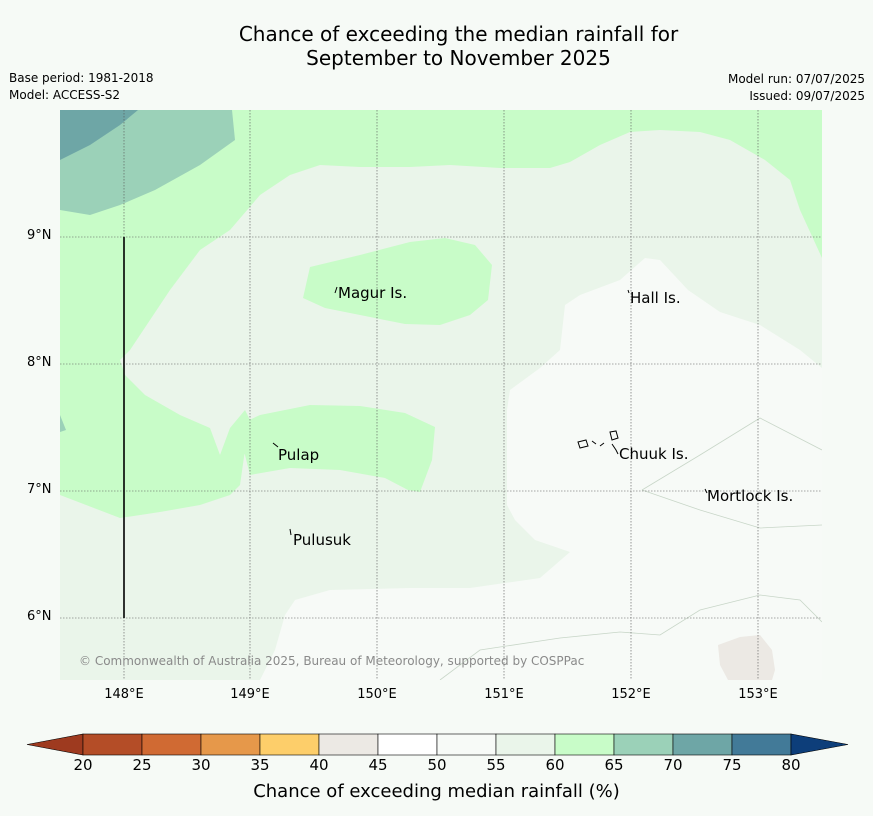 The width and height of the screenshot is (873, 816). Describe the element at coordinates (83, 765) in the screenshot. I see `colorbar-tick-label: 20` at that location.